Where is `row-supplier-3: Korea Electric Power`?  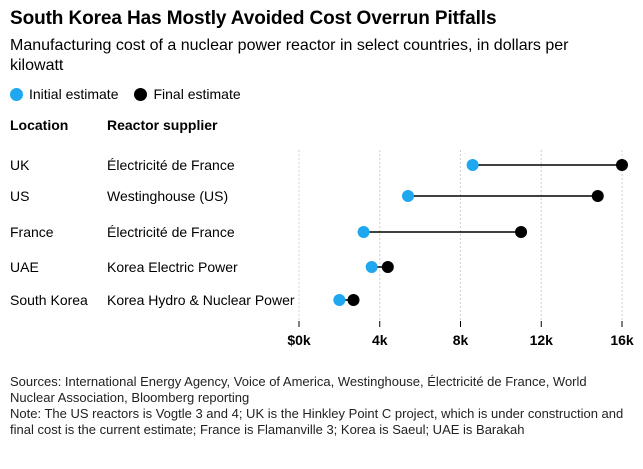 row-supplier-3: Korea Electric Power is located at coordinates (172, 267).